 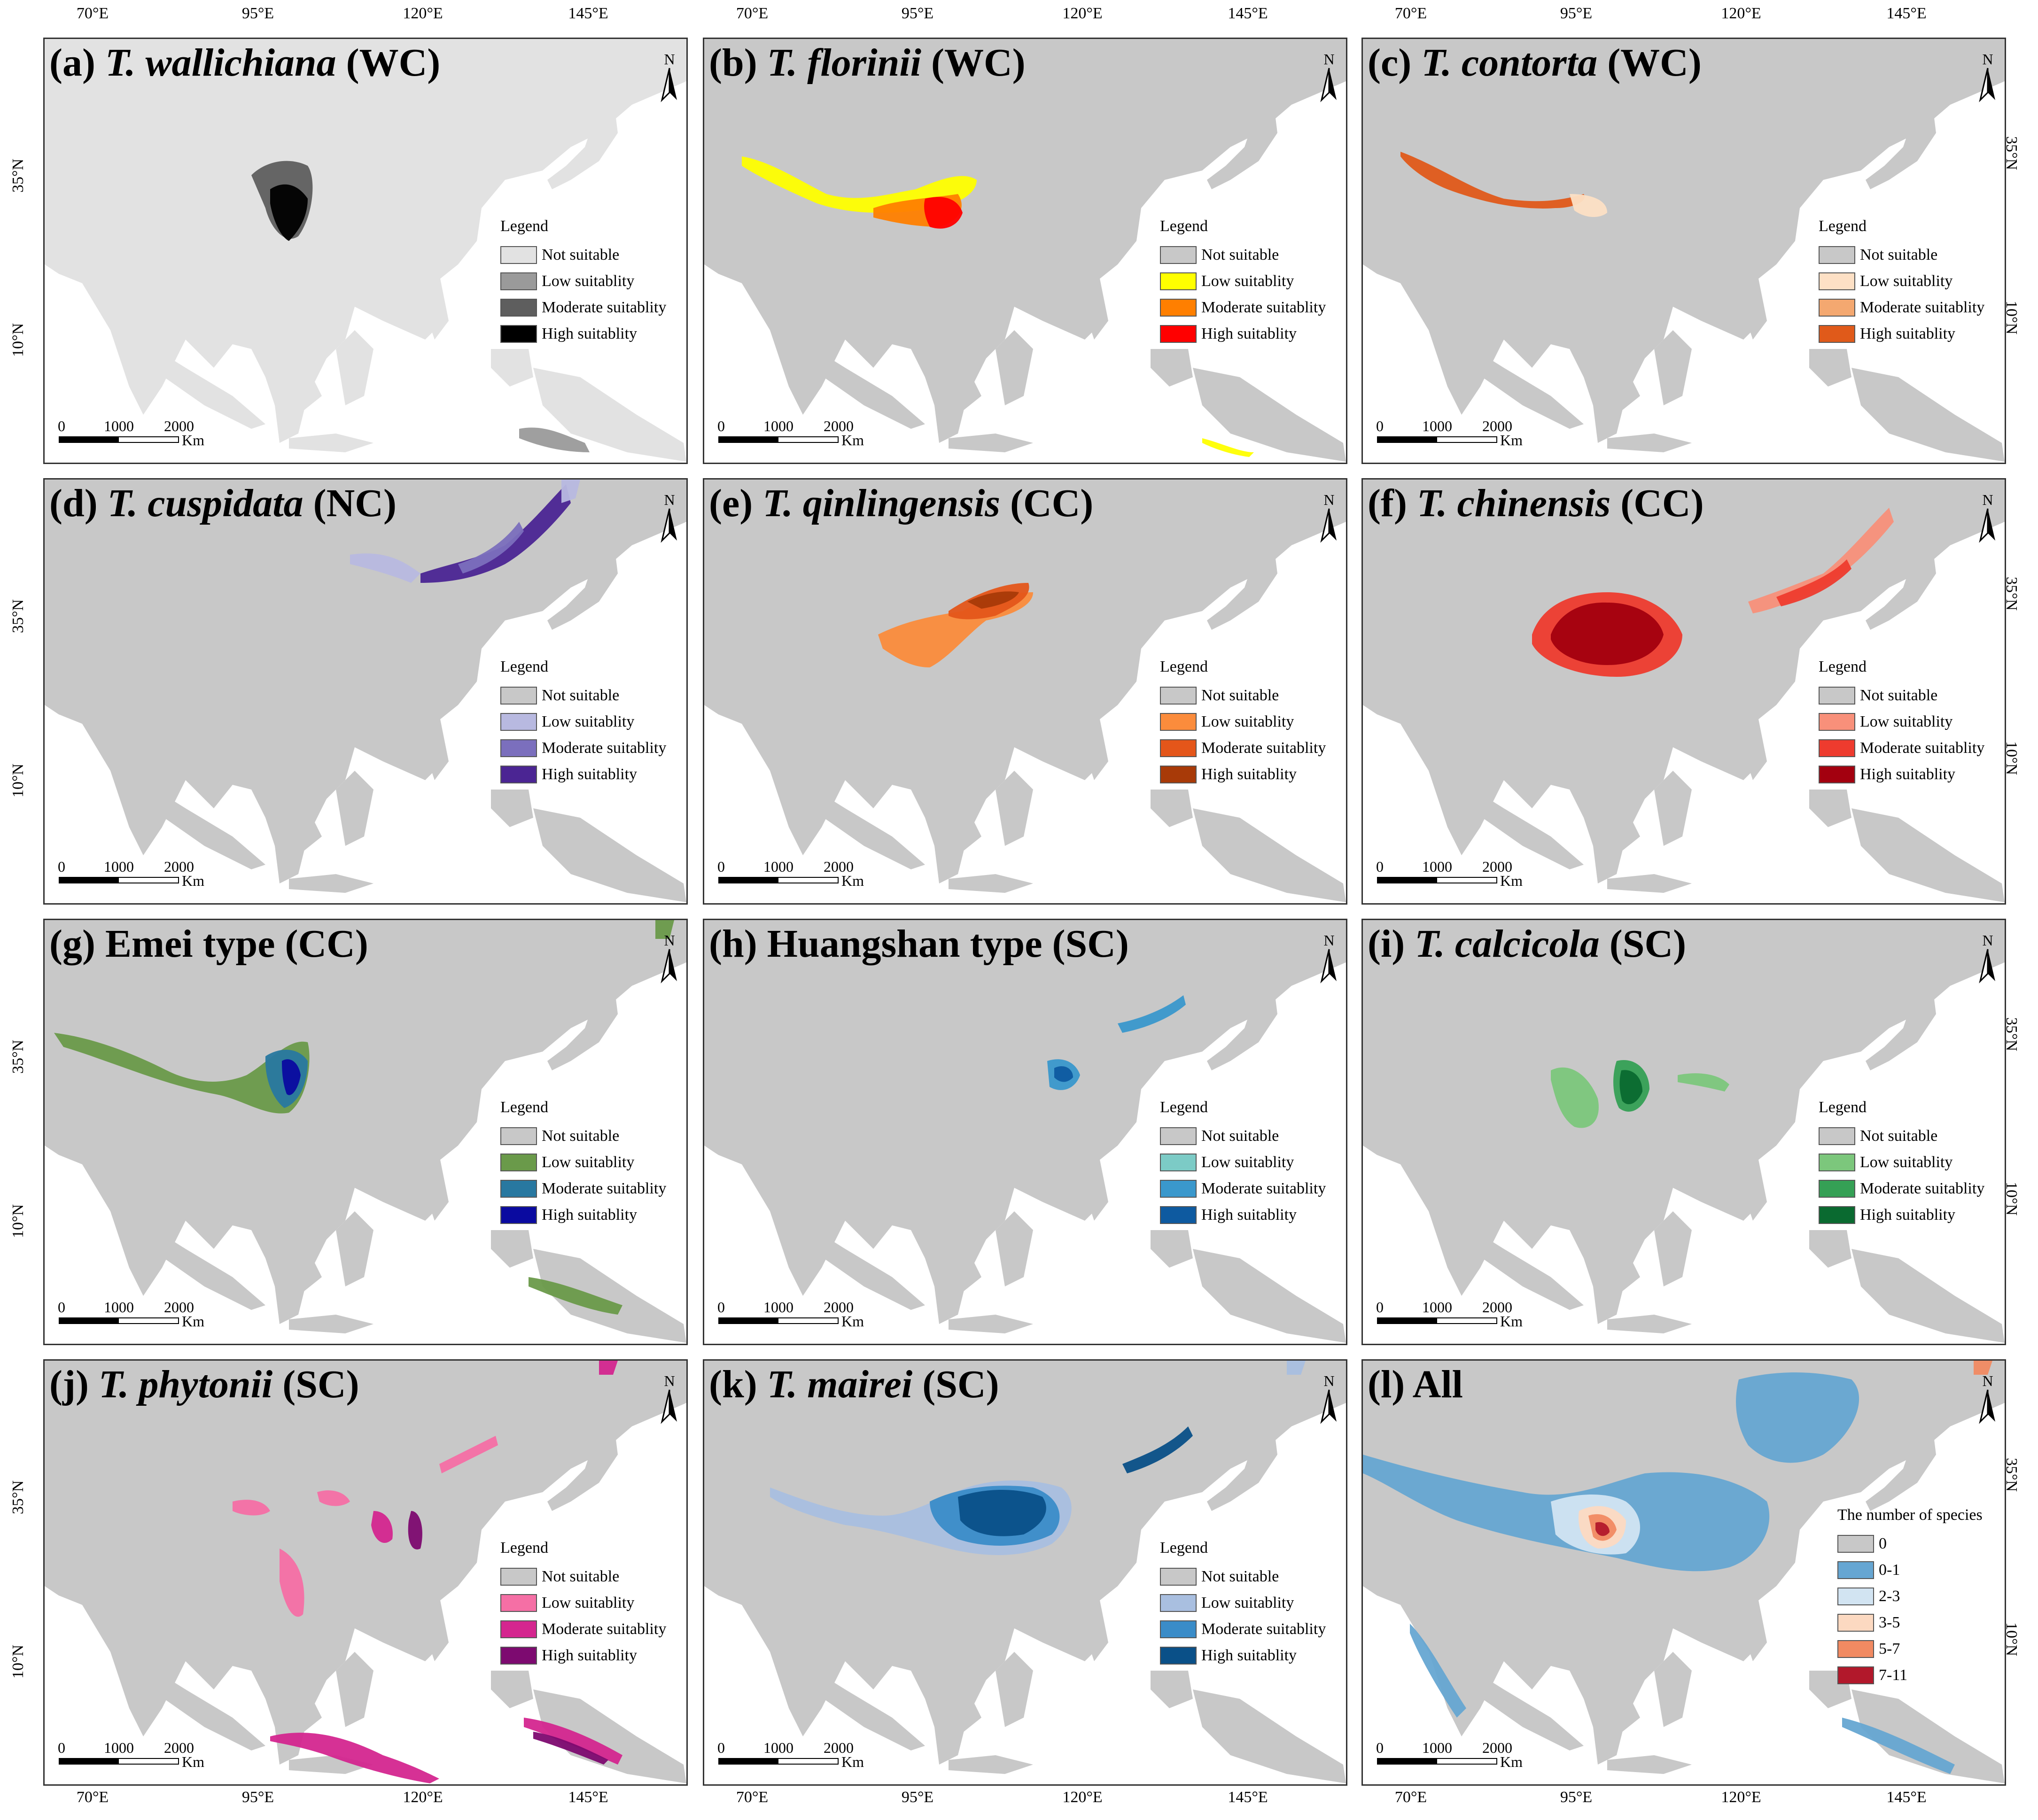 What do you see at coordinates (1449, 436) in the screenshot?
I see `scale-bar: 0 1000 2000 Km` at bounding box center [1449, 436].